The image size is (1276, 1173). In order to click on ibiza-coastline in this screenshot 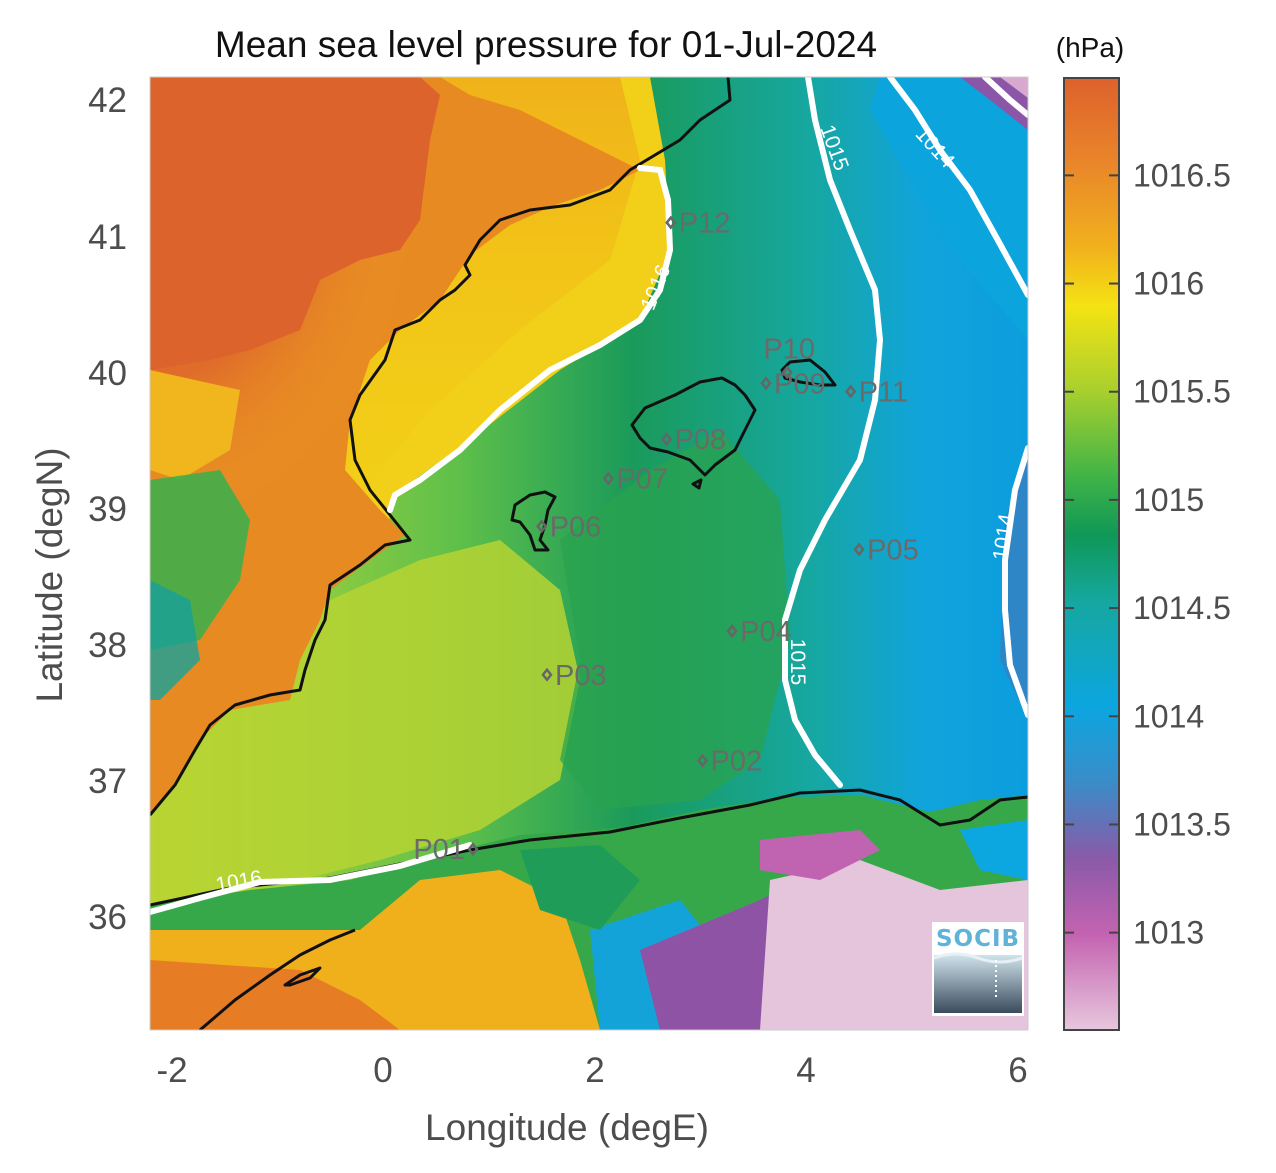, I will do `click(533, 521)`.